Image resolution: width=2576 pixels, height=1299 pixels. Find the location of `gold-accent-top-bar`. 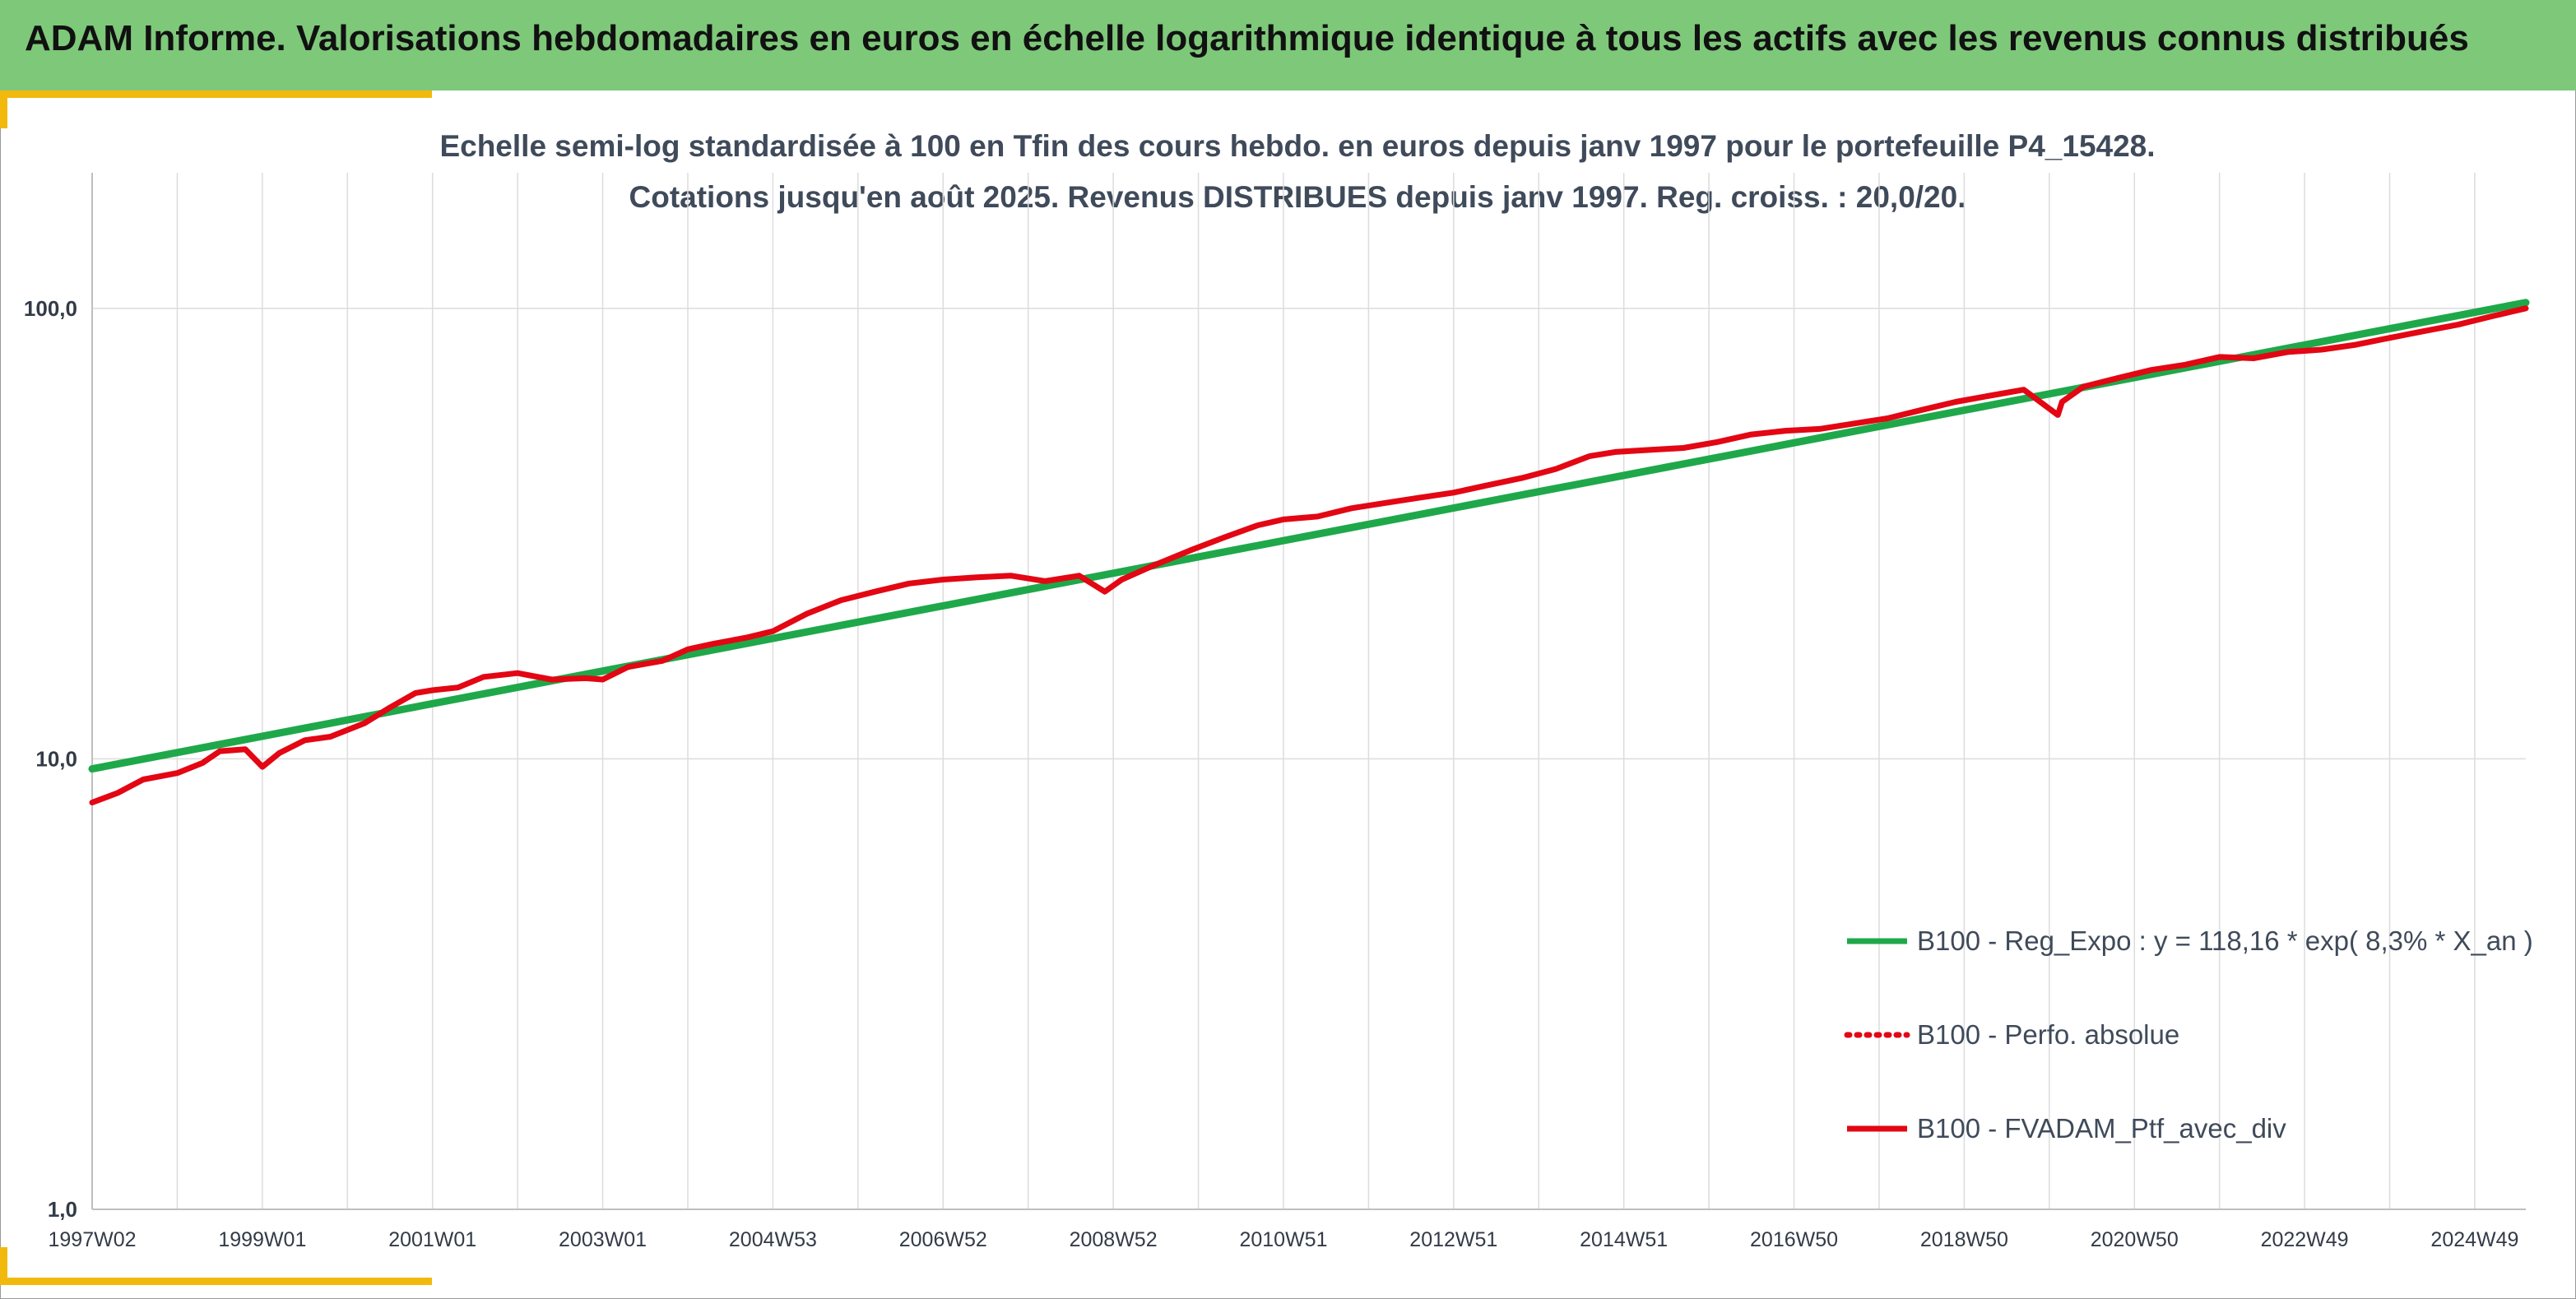

gold-accent-top-bar is located at coordinates (216, 94).